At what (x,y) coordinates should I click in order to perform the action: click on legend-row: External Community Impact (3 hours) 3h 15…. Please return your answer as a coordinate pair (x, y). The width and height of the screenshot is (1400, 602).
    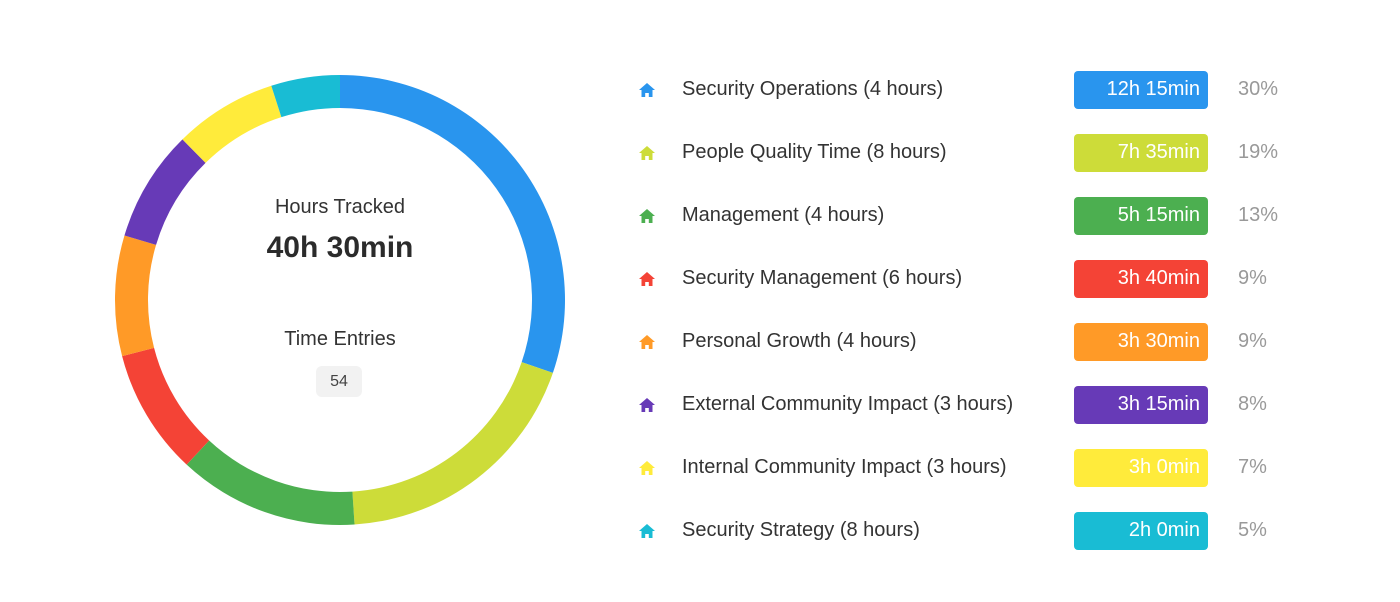
    Looking at the image, I should click on (970, 405).